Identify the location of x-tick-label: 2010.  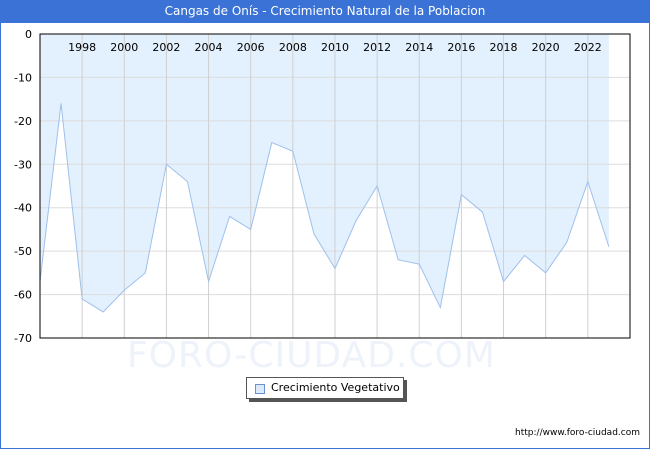
(335, 47).